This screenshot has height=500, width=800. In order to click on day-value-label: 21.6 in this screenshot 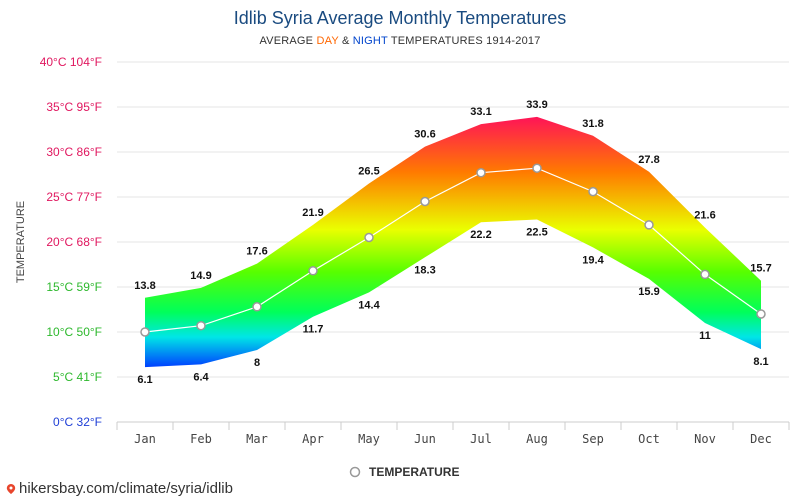, I will do `click(704, 216)`.